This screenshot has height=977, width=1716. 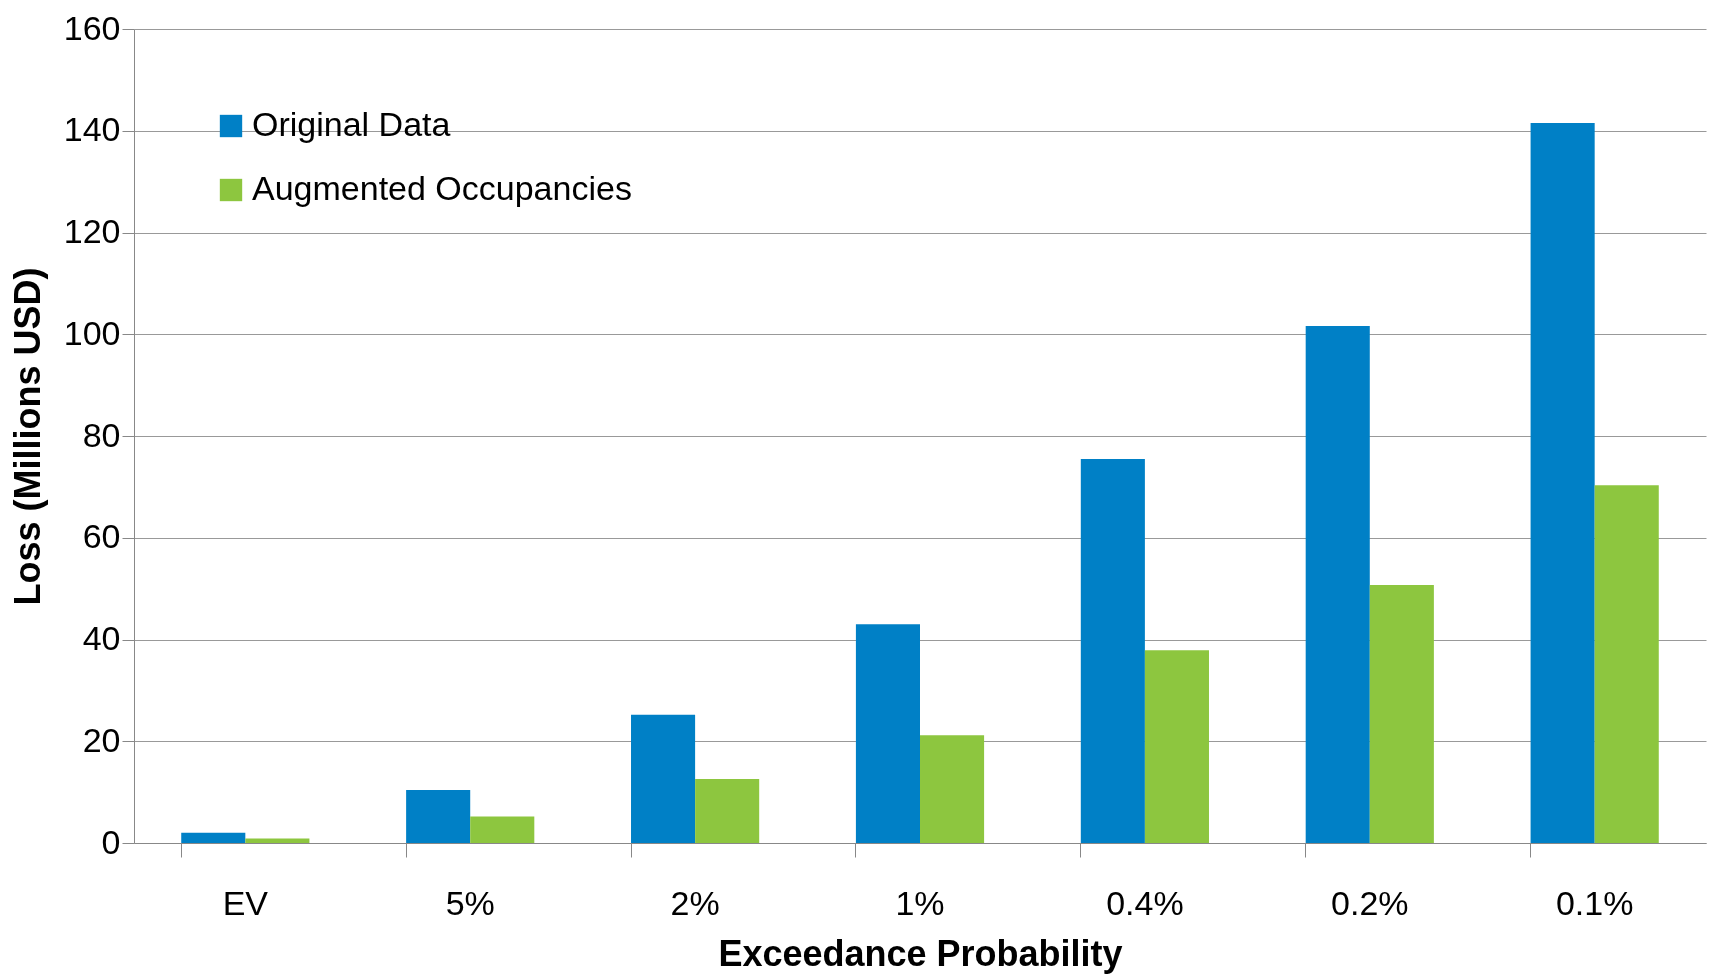 I want to click on y-tick-label: 20, so click(x=101, y=739).